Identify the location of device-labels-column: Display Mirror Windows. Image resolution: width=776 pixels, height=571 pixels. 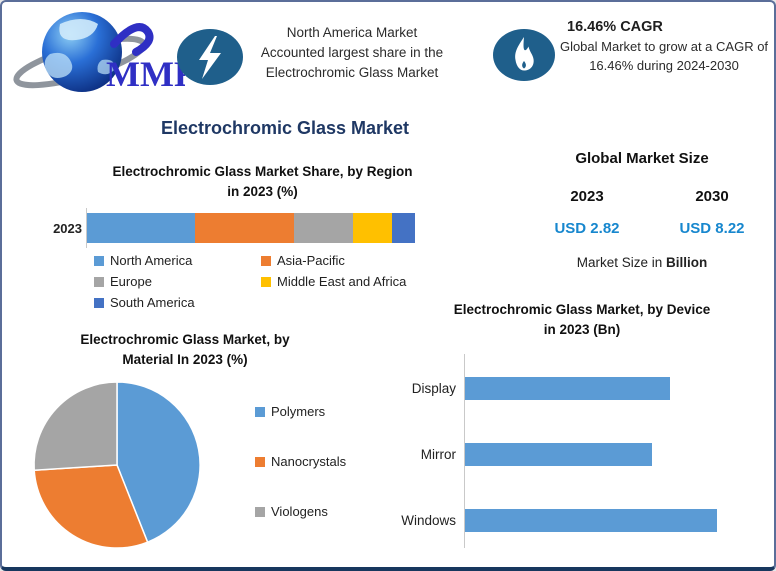
(424, 451).